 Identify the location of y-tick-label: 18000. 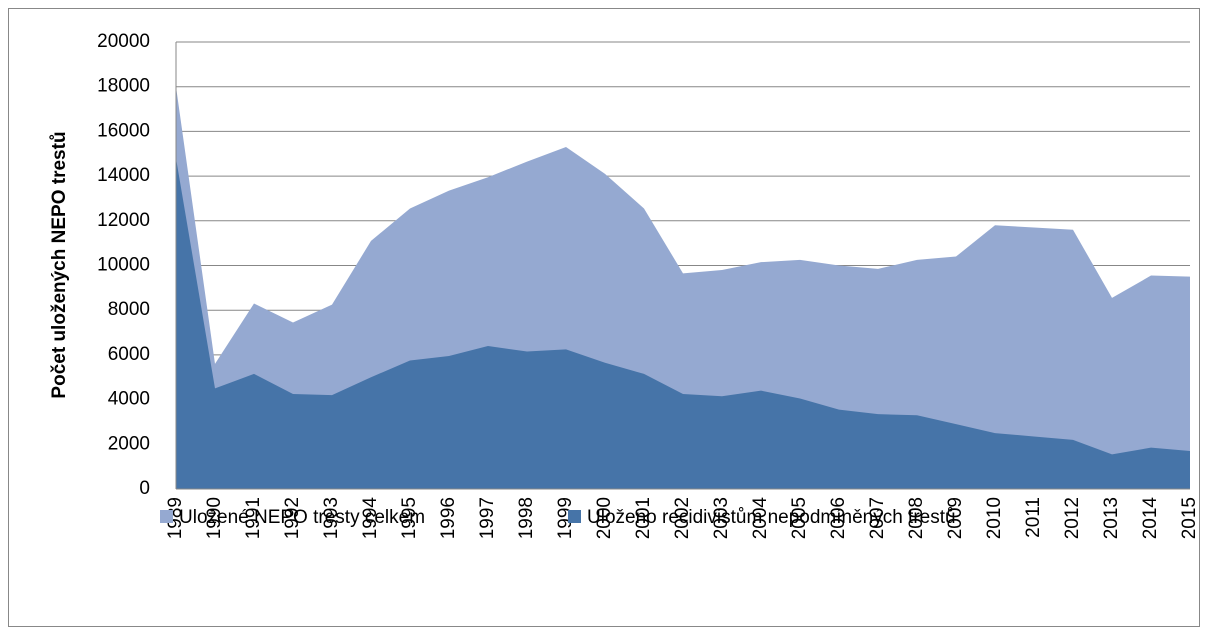
(123, 86).